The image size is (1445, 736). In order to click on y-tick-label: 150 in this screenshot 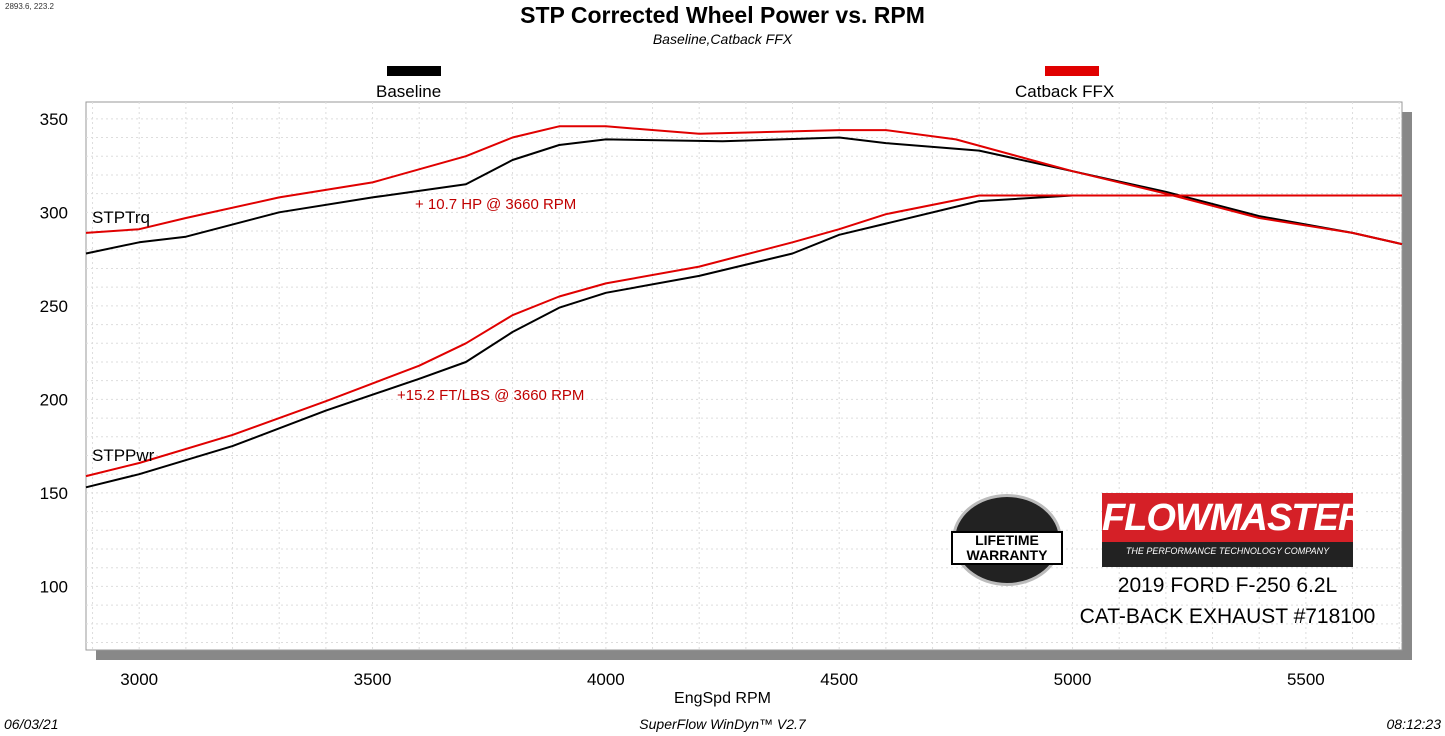, I will do `click(54, 493)`.